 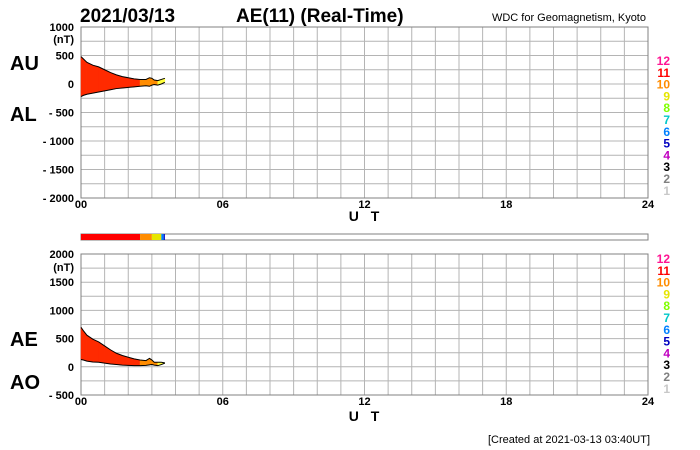 What do you see at coordinates (122, 345) in the screenshot?
I see `series-line-ae` at bounding box center [122, 345].